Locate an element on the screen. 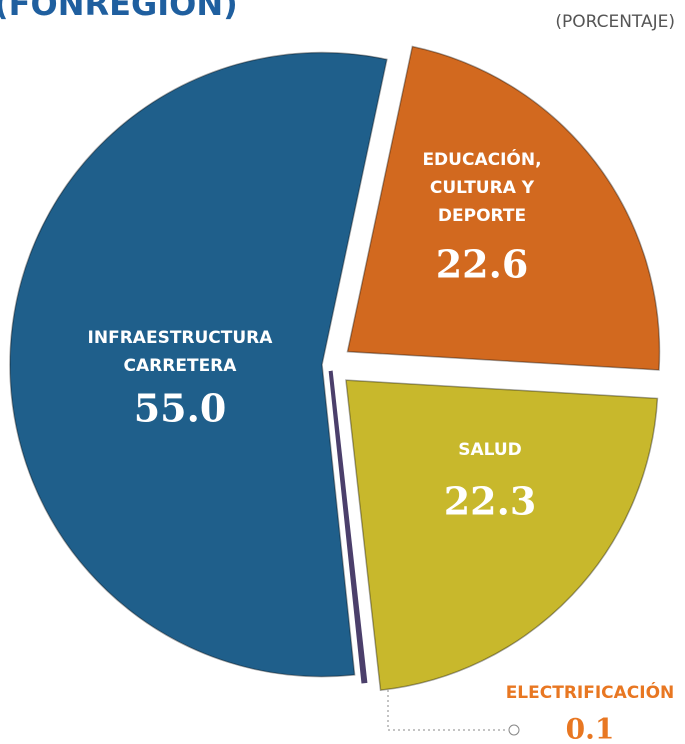 The height and width of the screenshot is (744, 685). slice-label: CULTURA Y is located at coordinates (482, 188).